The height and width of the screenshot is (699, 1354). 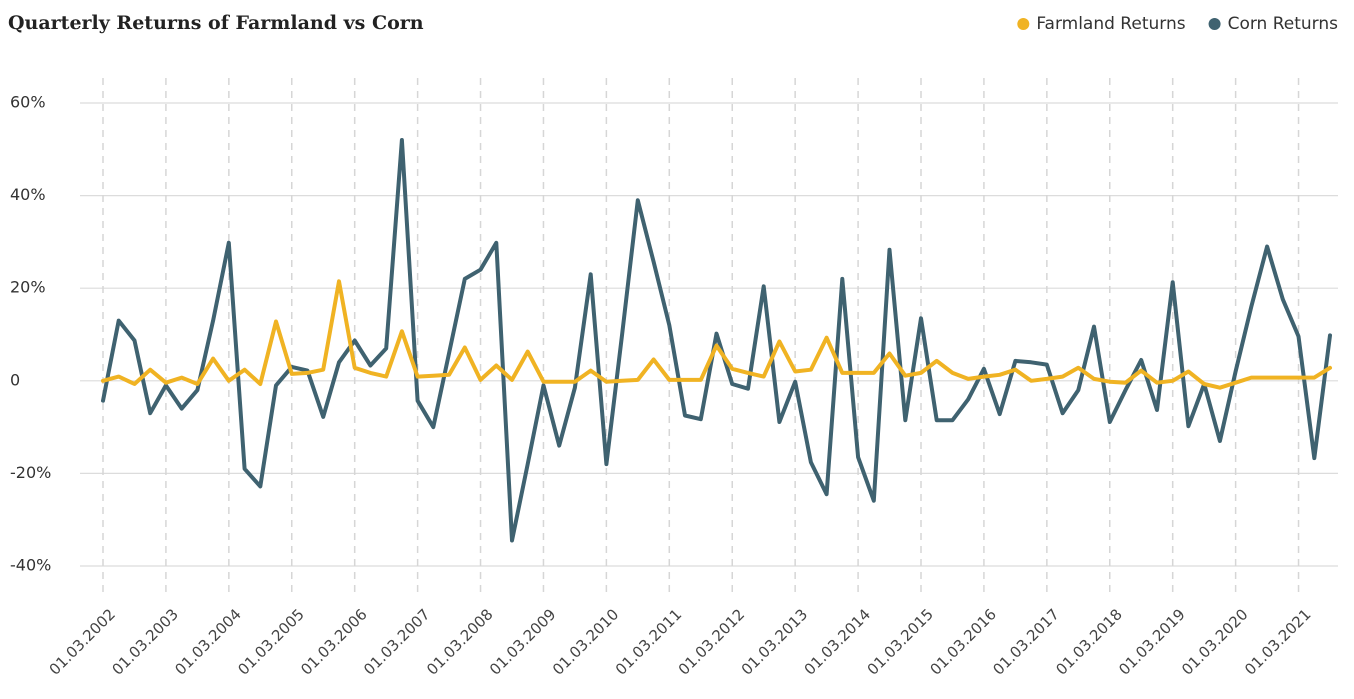 What do you see at coordinates (459, 641) in the screenshot?
I see `x-tick-label: 01.03.2008` at bounding box center [459, 641].